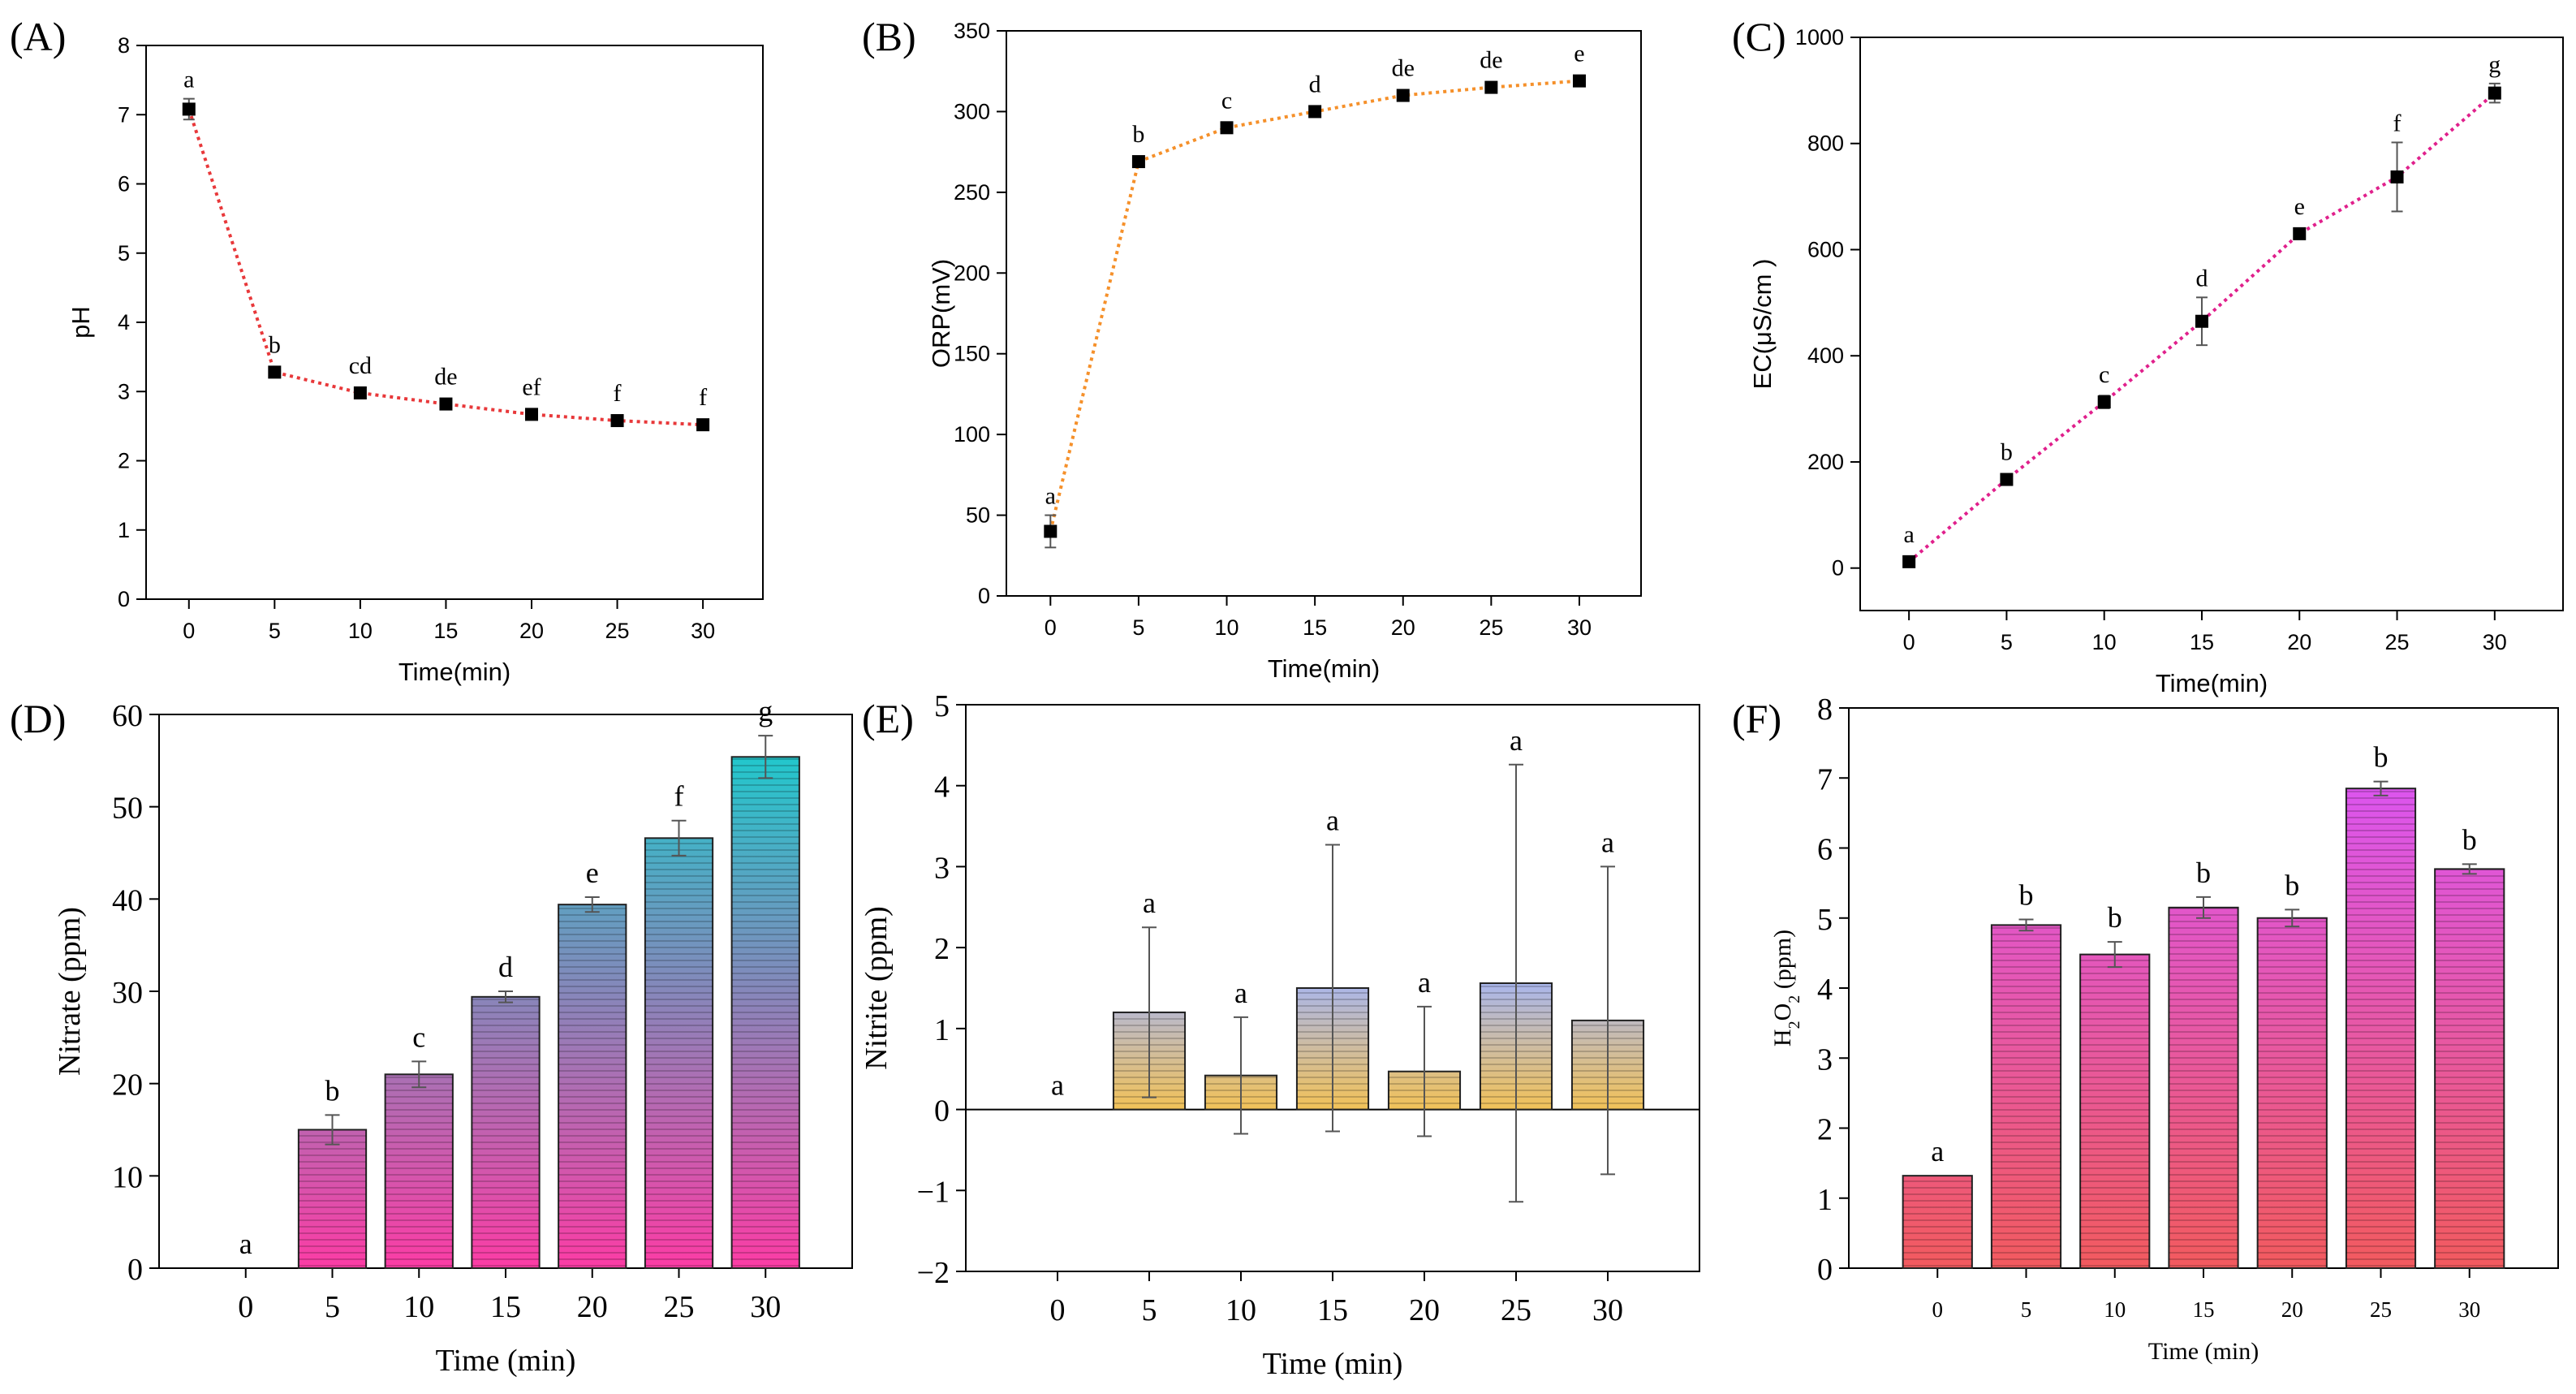  I want to click on y-axis-title: ORP(mV), so click(941, 313).